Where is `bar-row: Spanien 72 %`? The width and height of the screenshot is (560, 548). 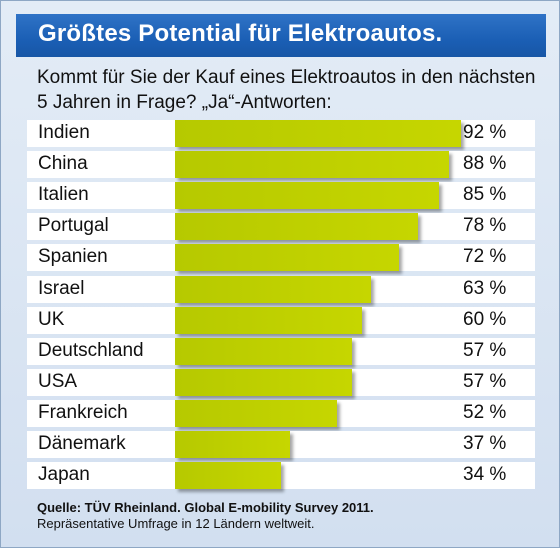
bar-row: Spanien 72 % is located at coordinates (281, 258).